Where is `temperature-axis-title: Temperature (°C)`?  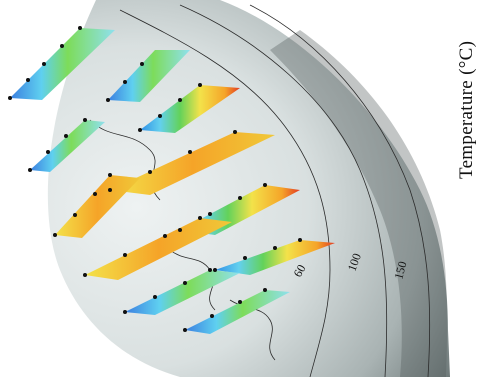 temperature-axis-title: Temperature (°C) is located at coordinates (466, 110).